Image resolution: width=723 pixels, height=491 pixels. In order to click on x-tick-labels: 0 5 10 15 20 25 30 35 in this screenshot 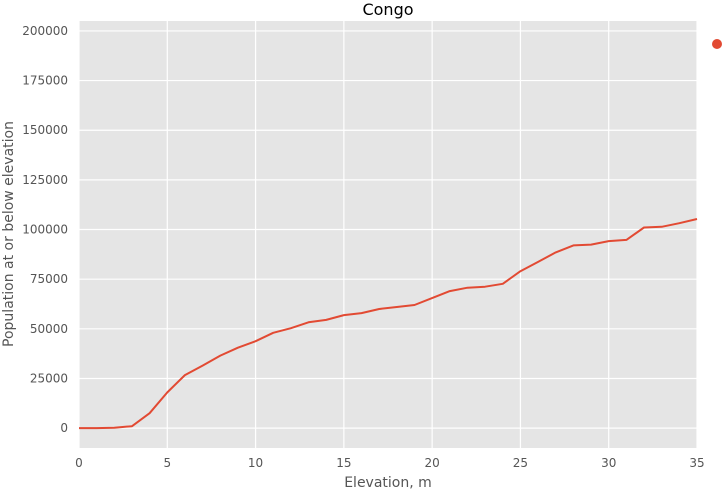, I will do `click(389, 463)`.